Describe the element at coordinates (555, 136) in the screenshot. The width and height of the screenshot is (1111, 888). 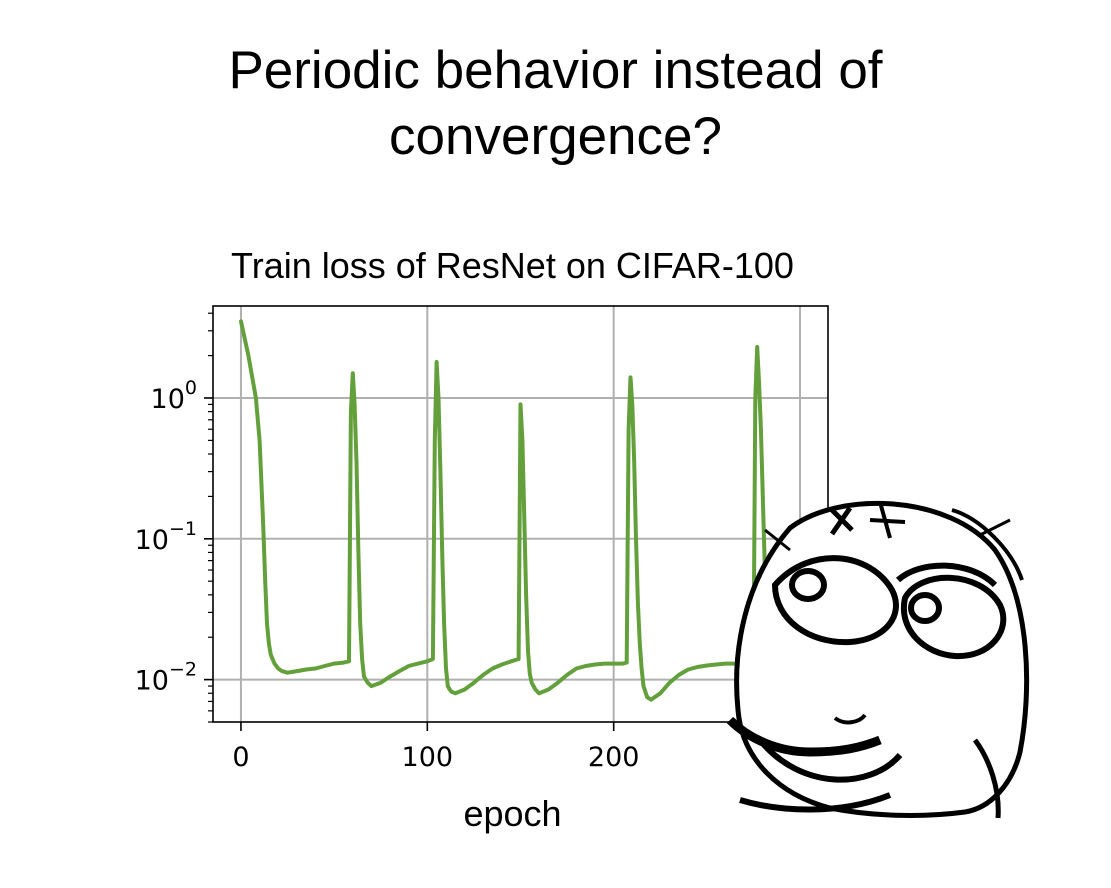
I see `slide-title-line-2: convergence?` at that location.